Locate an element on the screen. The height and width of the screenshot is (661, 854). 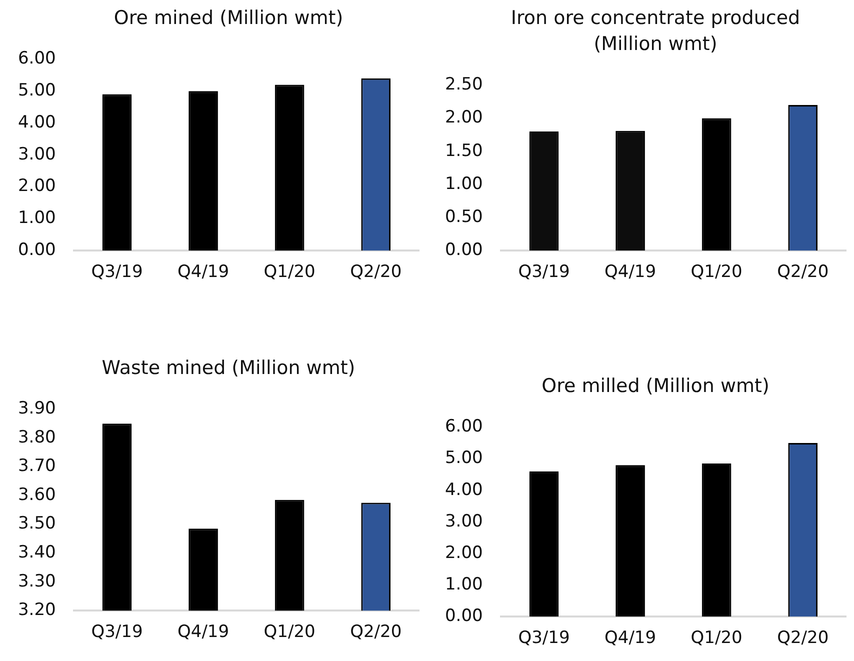
chart-title: Iron ore concentrate produced (Million wmt) is located at coordinates (656, 31).